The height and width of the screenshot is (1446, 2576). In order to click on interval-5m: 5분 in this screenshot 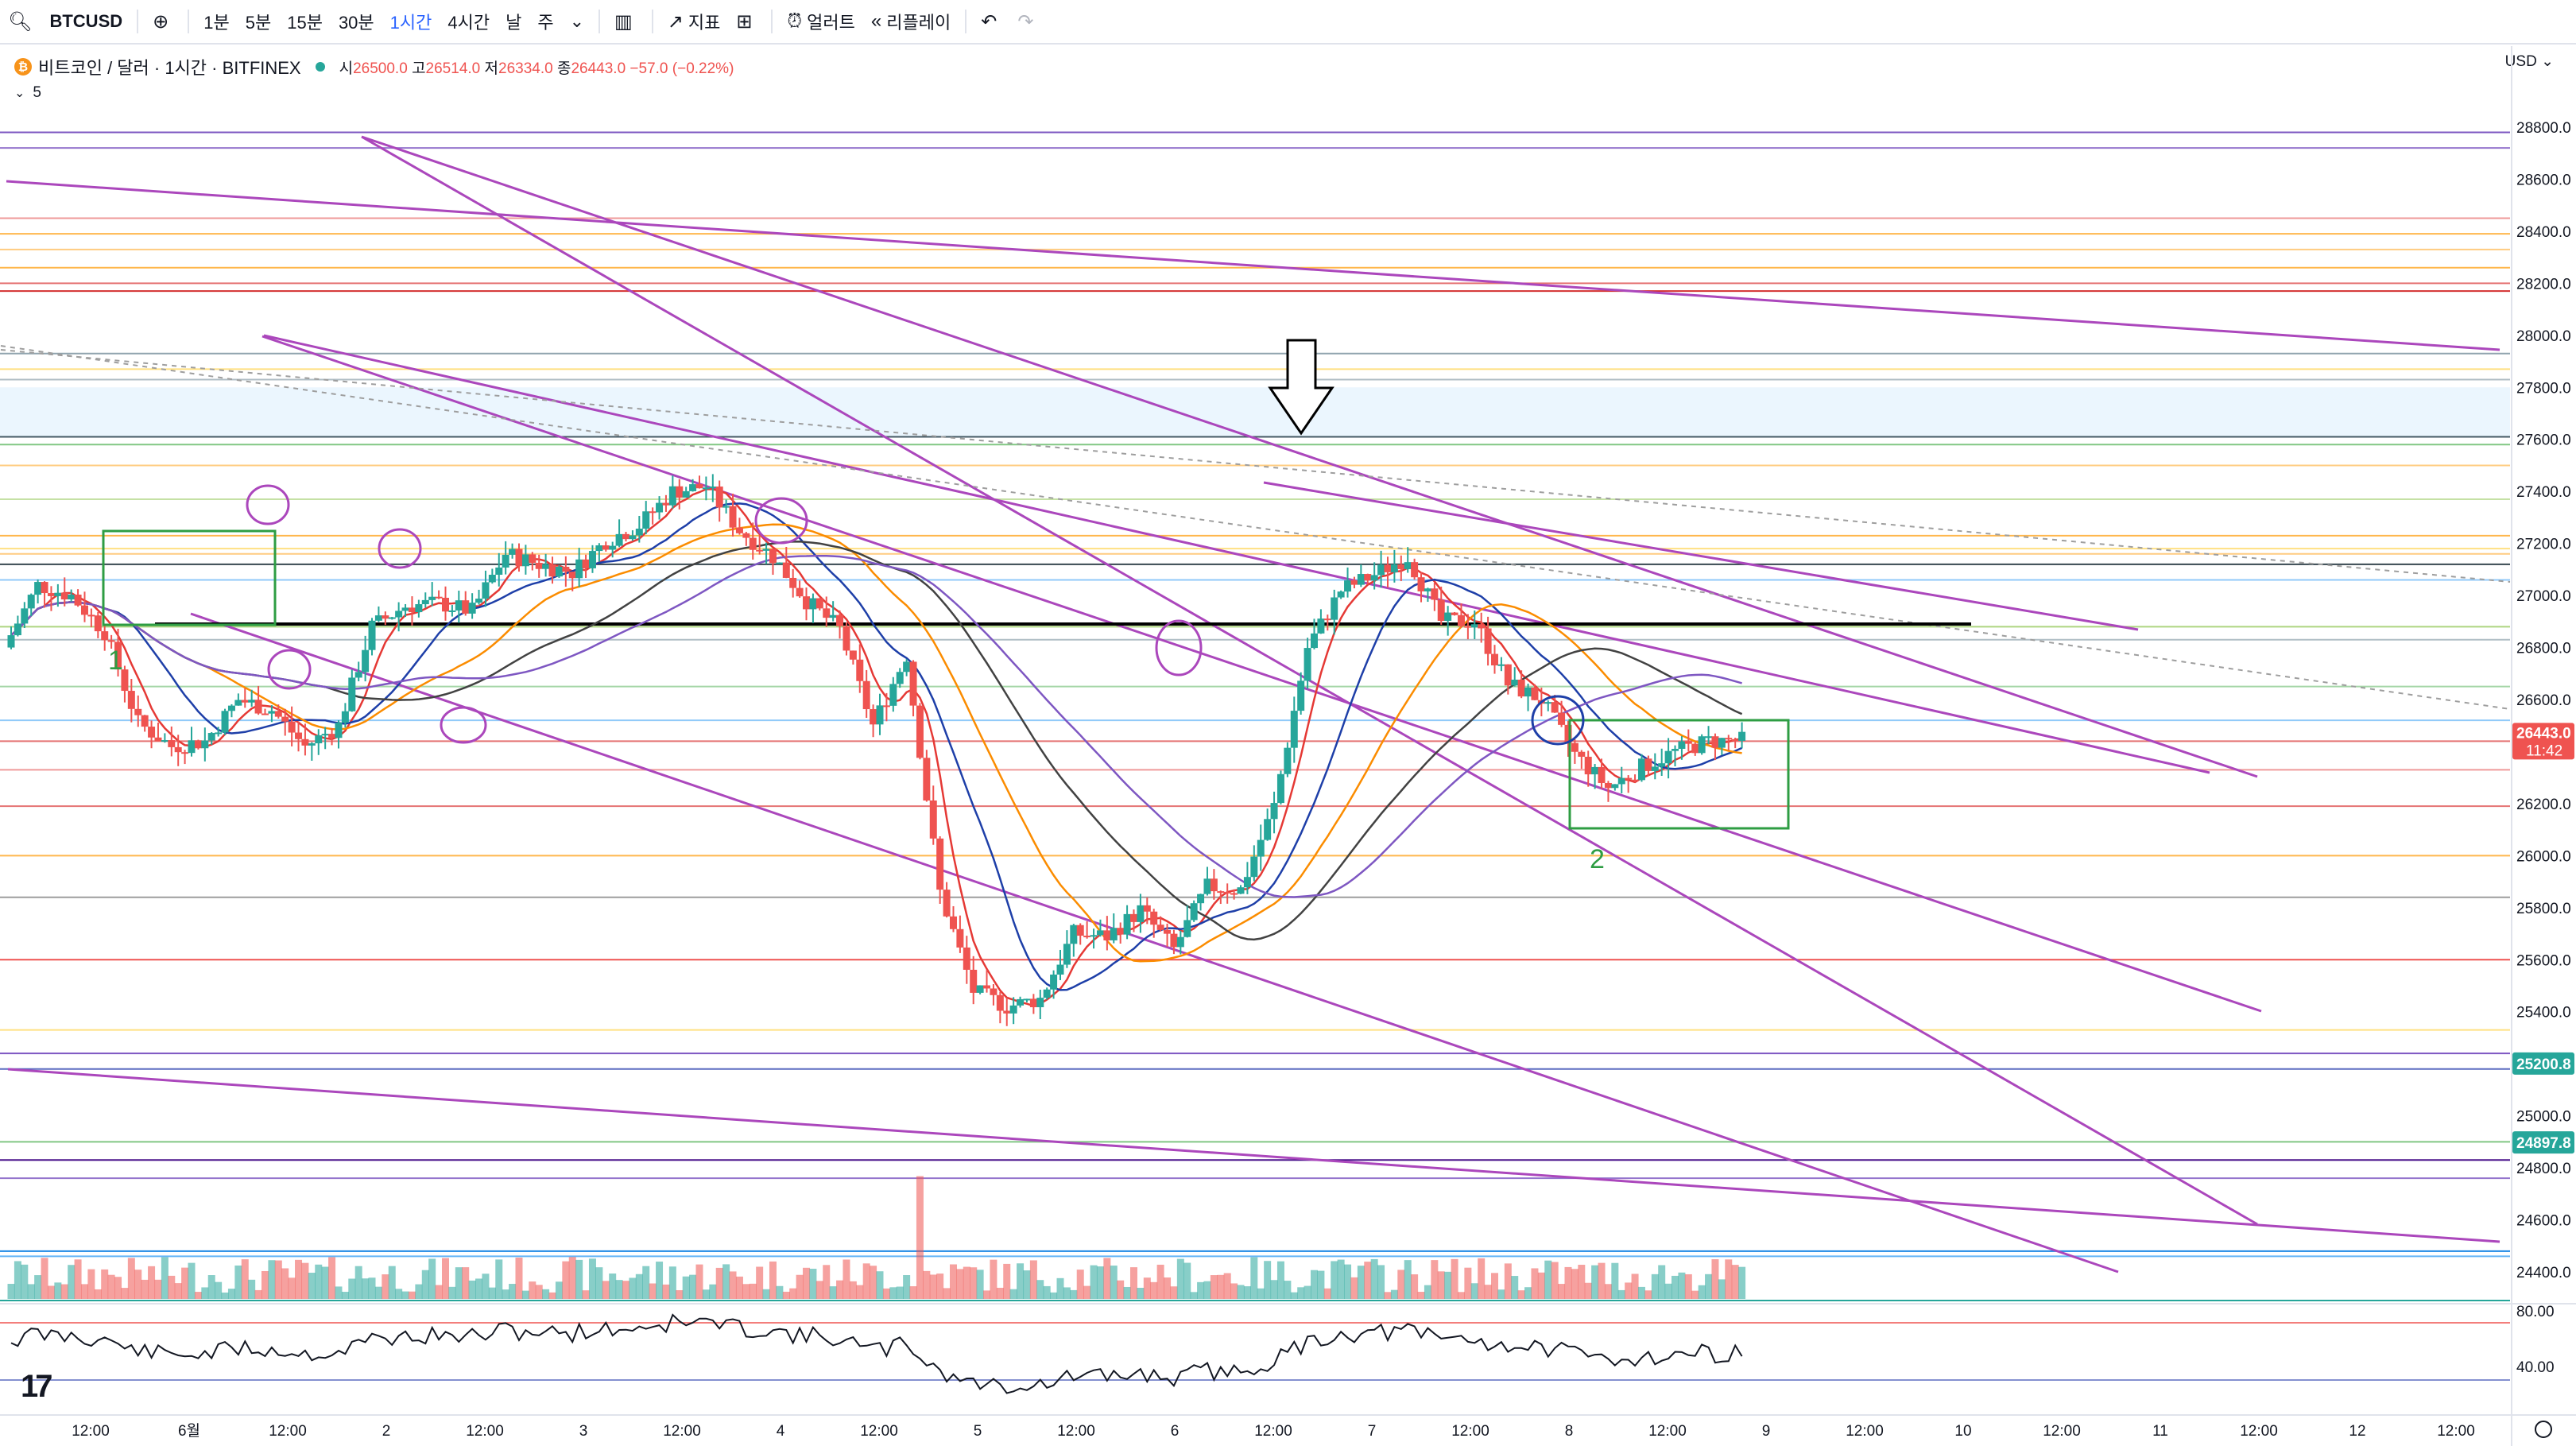, I will do `click(258, 23)`.